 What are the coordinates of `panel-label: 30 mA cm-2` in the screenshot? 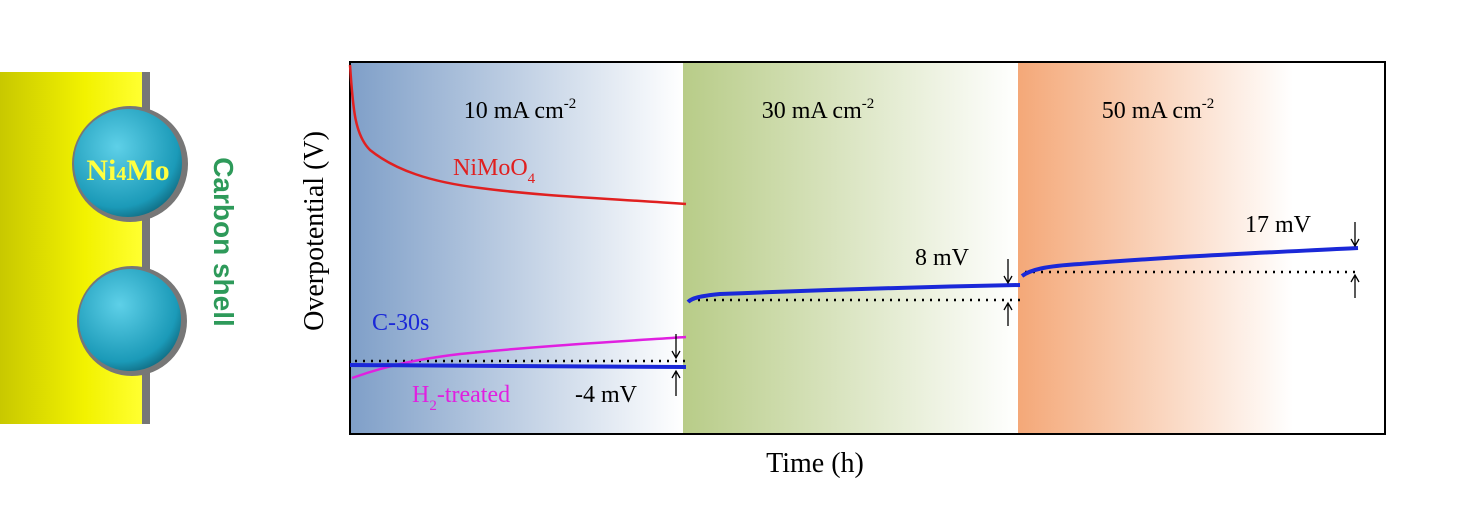 It's located at (818, 110).